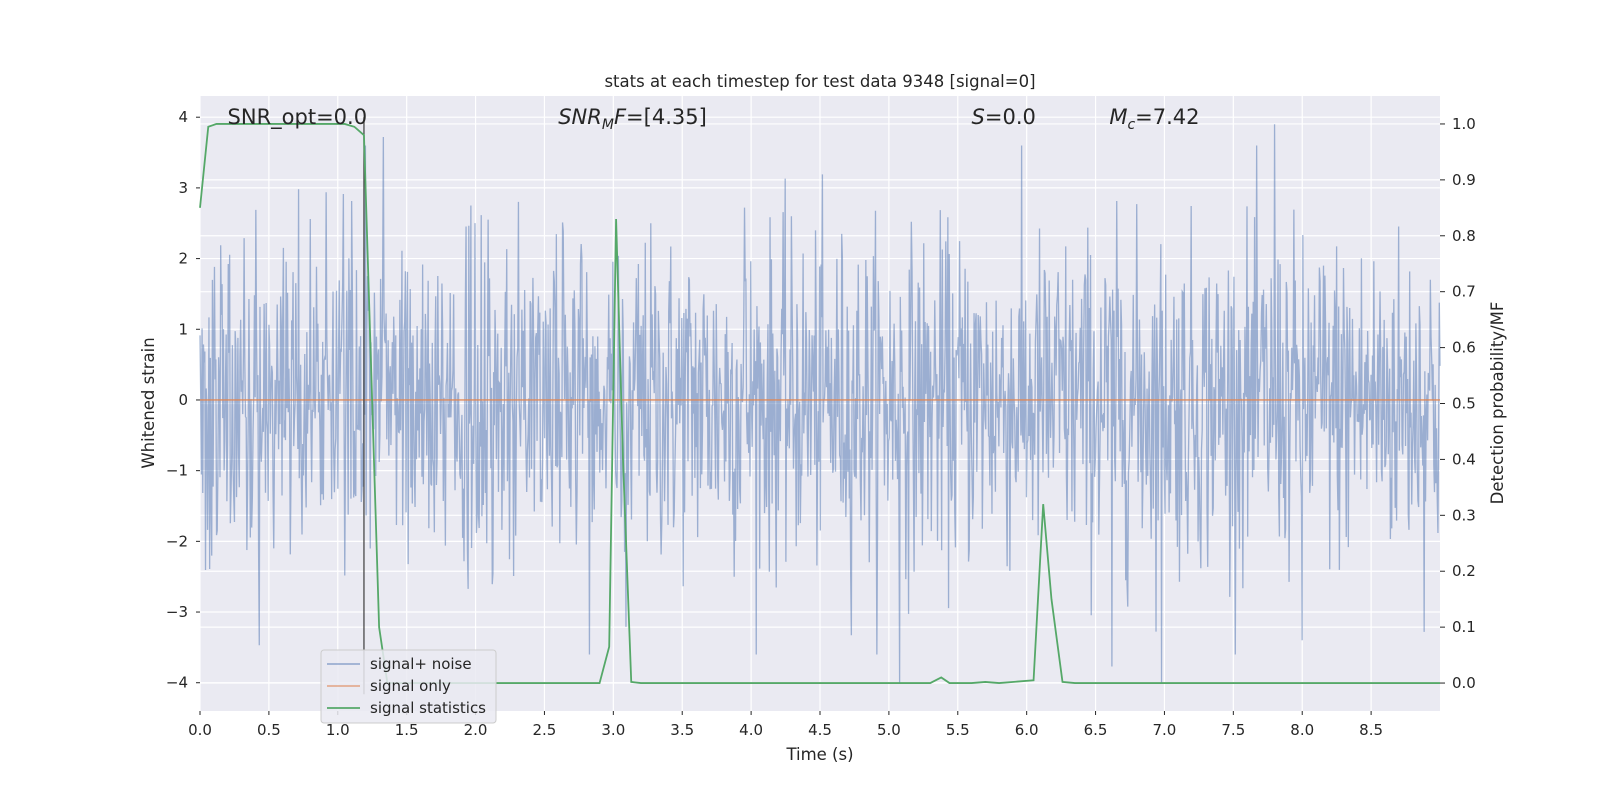 The height and width of the screenshot is (800, 1600). I want to click on y-tick-label: −1, so click(177, 471).